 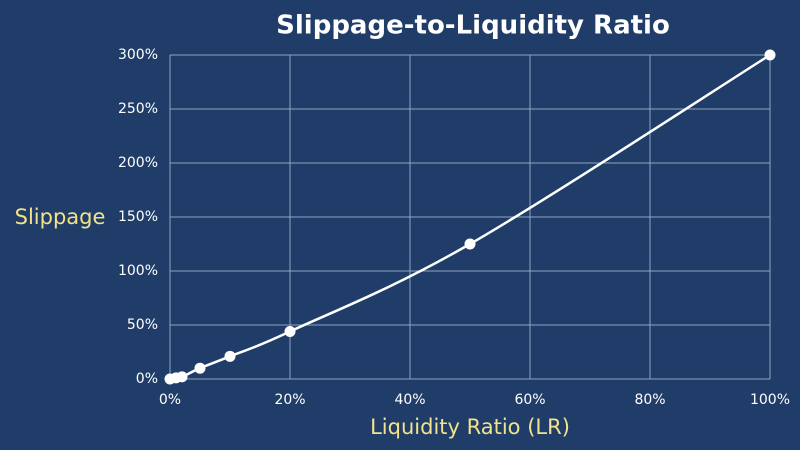 I want to click on x-tick-label: 60%, so click(x=529, y=400).